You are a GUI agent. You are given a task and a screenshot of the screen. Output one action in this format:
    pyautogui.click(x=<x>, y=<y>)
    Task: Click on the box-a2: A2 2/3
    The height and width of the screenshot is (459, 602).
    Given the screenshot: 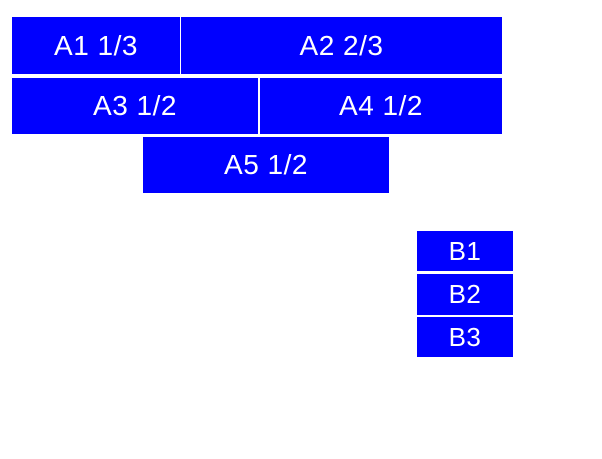 What is the action you would take?
    pyautogui.click(x=341, y=45)
    